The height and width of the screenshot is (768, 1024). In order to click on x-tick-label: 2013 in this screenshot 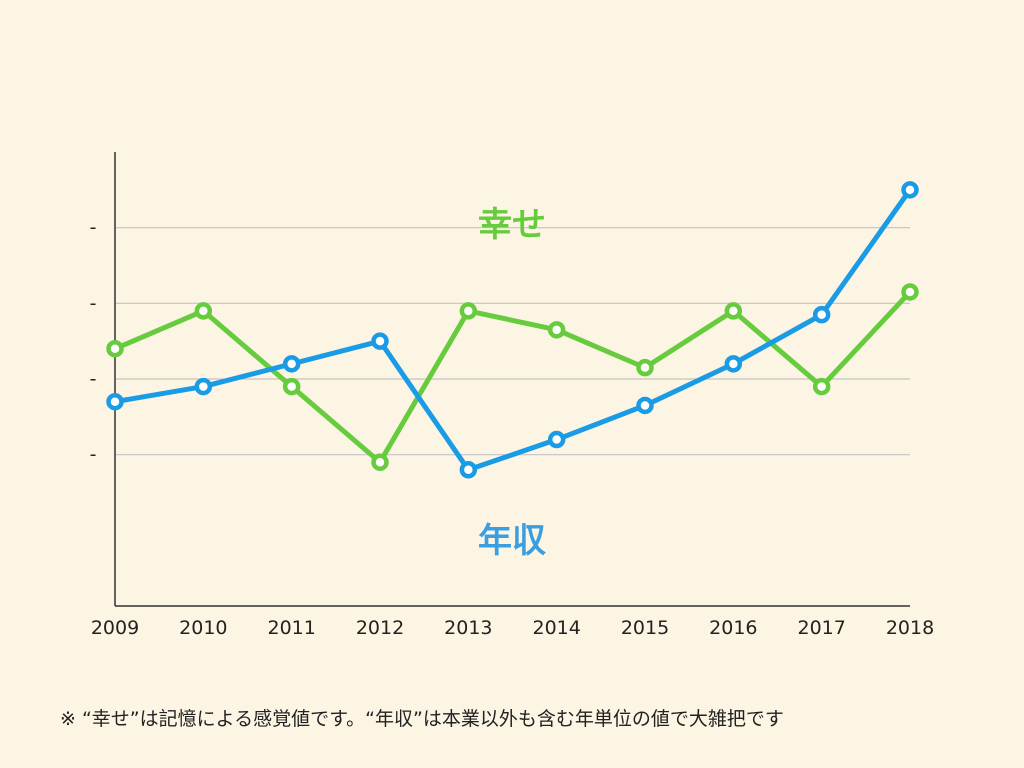, I will do `click(468, 628)`.